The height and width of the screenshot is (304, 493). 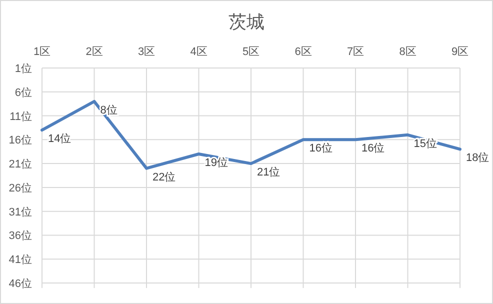 I want to click on xtick: 6区, so click(x=303, y=52).